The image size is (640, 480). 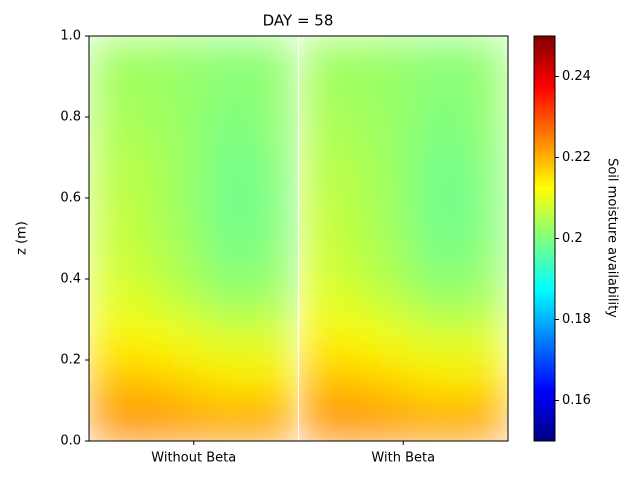 What do you see at coordinates (576, 76) in the screenshot?
I see `colorbar-tick-label: 0.24` at bounding box center [576, 76].